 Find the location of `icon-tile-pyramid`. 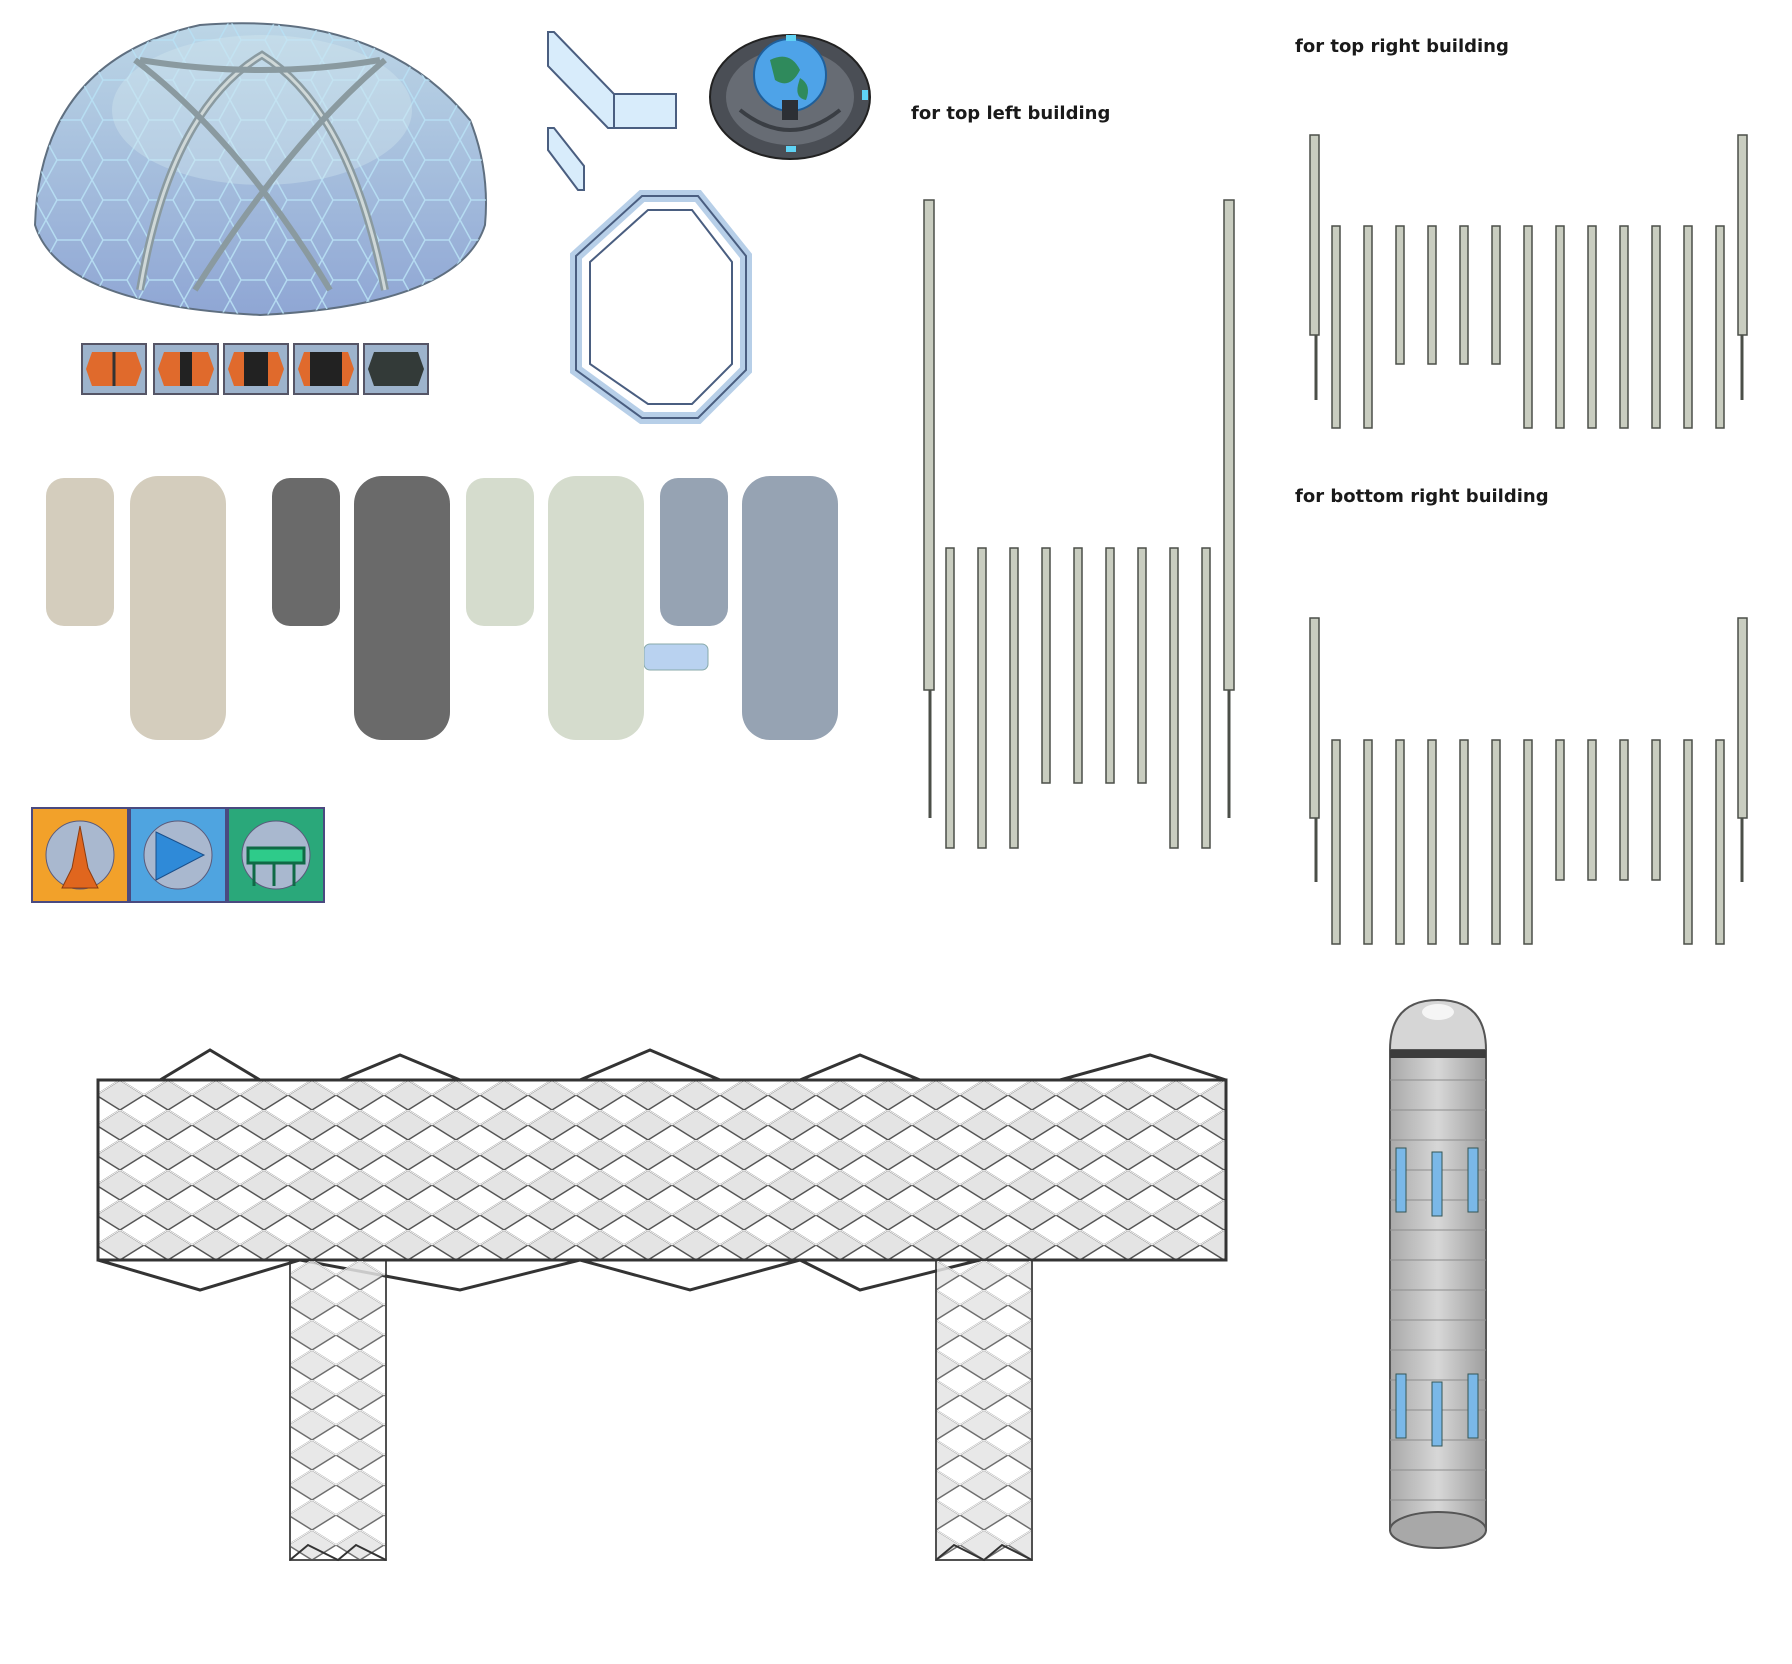

icon-tile-pyramid is located at coordinates (178, 855).